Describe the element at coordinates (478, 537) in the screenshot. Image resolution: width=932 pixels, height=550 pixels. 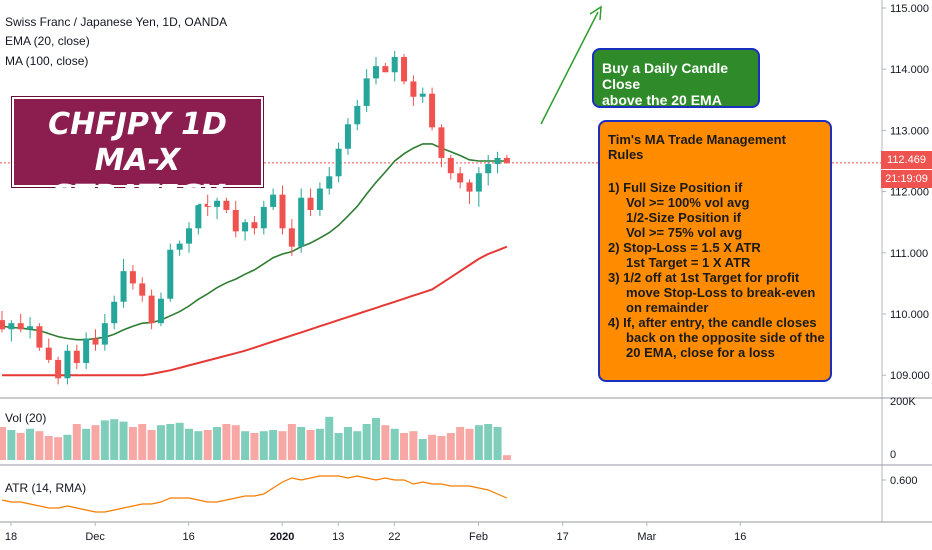
I see `time-tick-label: Feb` at that location.